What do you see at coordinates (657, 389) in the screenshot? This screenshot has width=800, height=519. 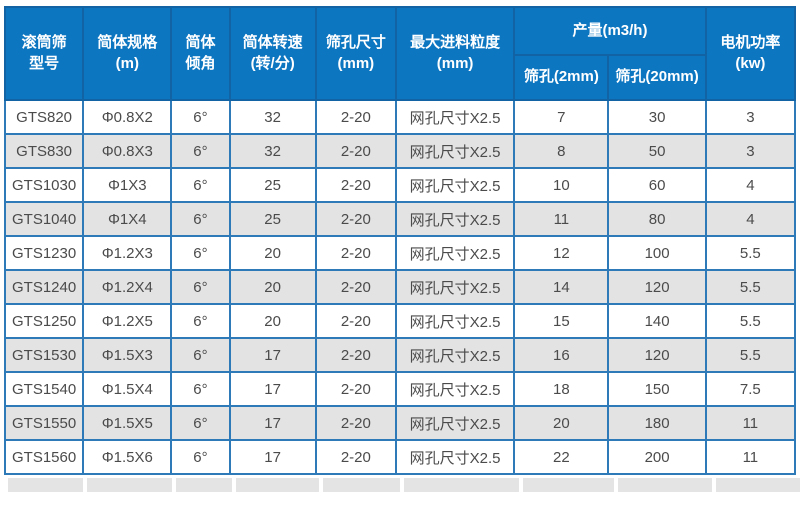 I see `cell-capacity-20mm: 150` at bounding box center [657, 389].